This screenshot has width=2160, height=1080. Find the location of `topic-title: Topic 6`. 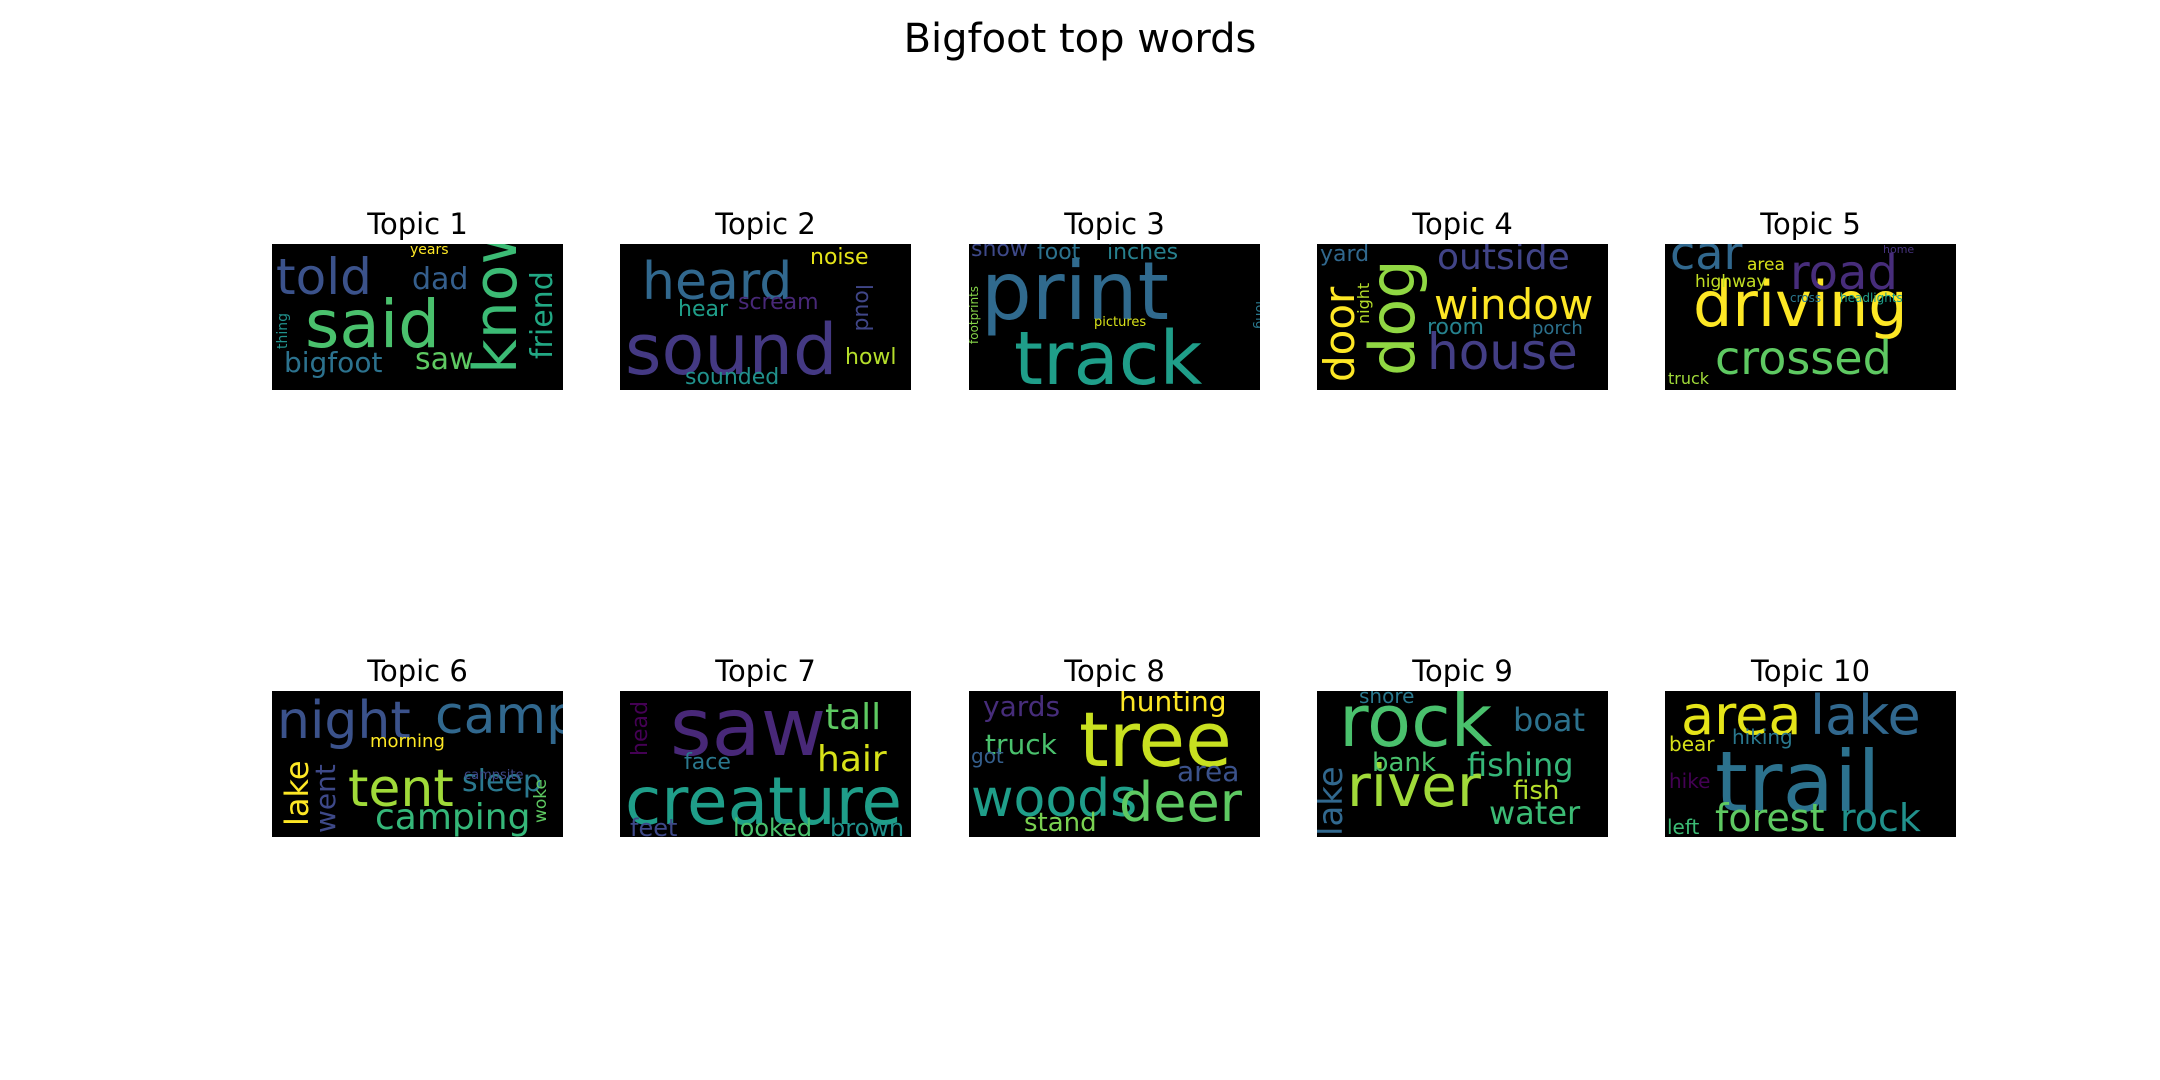

topic-title: Topic 6 is located at coordinates (417, 671).